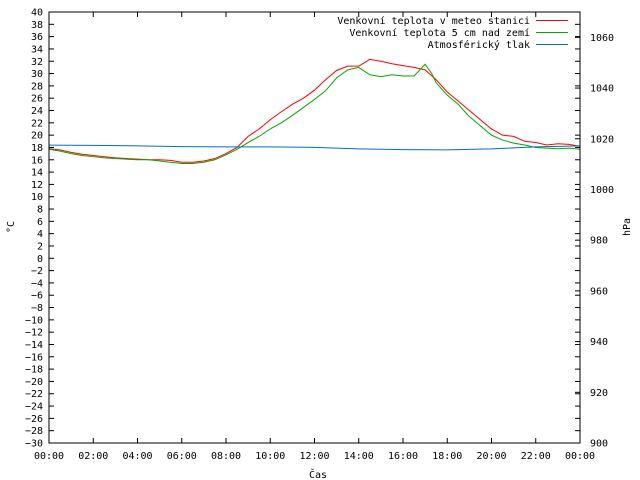 The width and height of the screenshot is (640, 480). Describe the element at coordinates (34, 382) in the screenshot. I see `y-tick-label: −20` at that location.